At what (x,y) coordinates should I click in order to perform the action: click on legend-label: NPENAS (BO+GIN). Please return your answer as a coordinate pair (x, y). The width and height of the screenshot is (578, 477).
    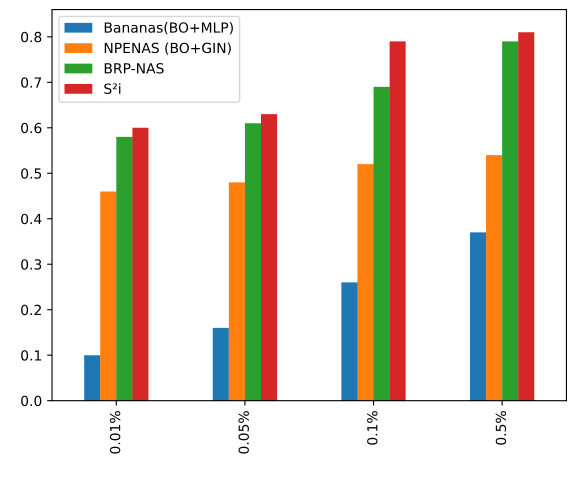
    Looking at the image, I should click on (167, 48).